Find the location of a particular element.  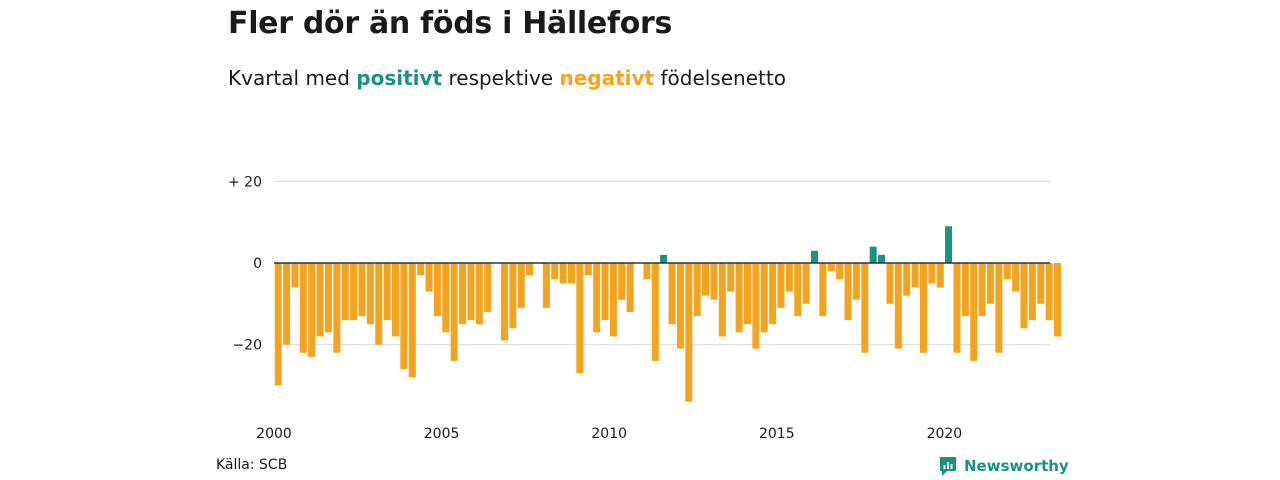

source-note: Källa: SCB is located at coordinates (252, 465).